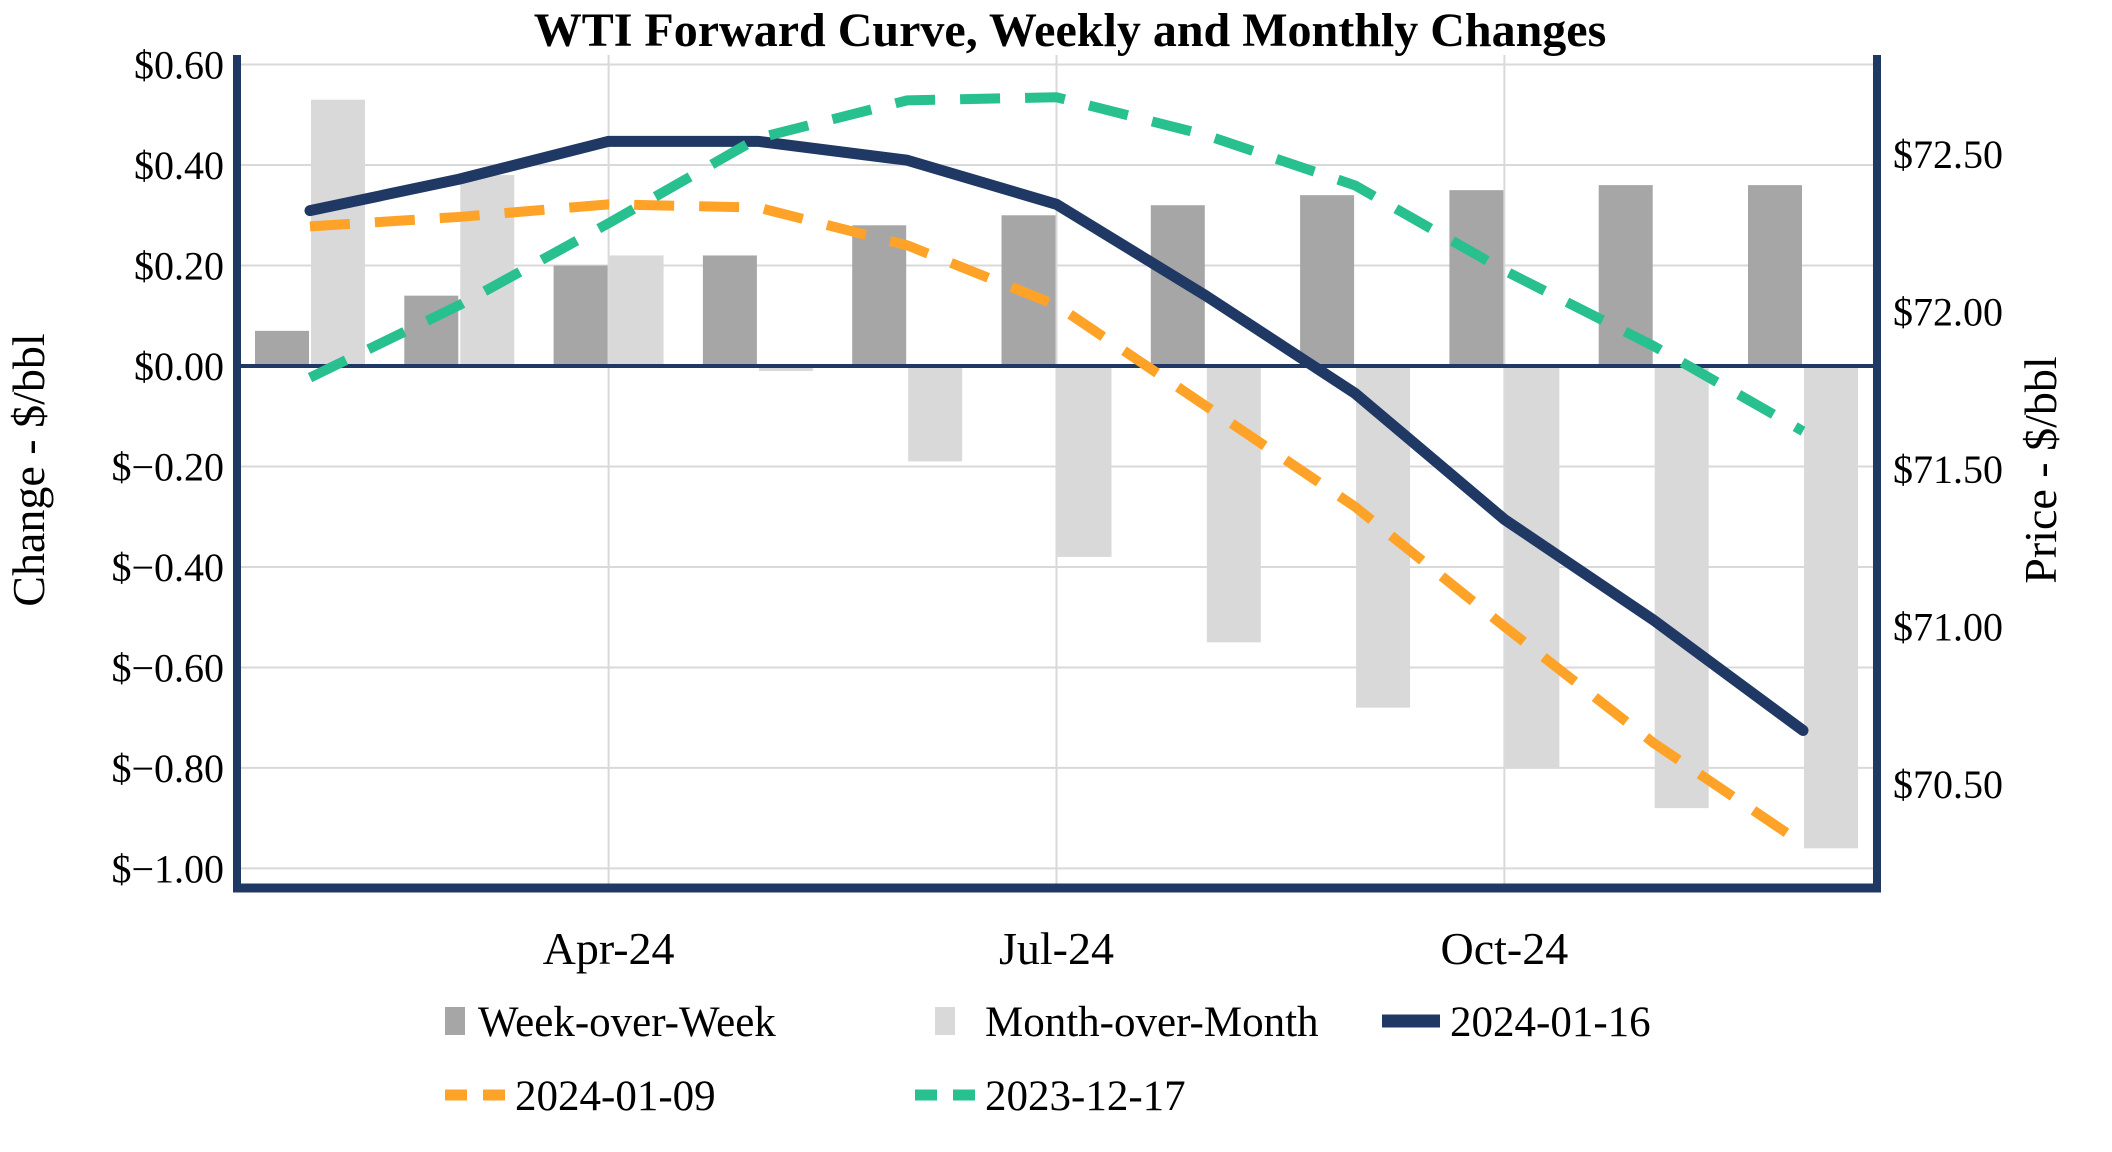 The height and width of the screenshot is (1152, 2112). Describe the element at coordinates (455, 1021) in the screenshot. I see `legend-swatch-Week-over-Week` at that location.